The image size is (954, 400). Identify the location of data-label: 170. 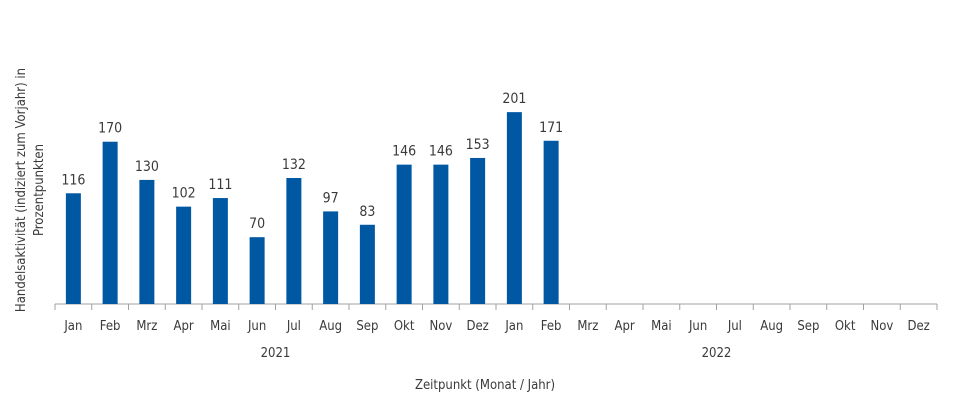
(110, 129).